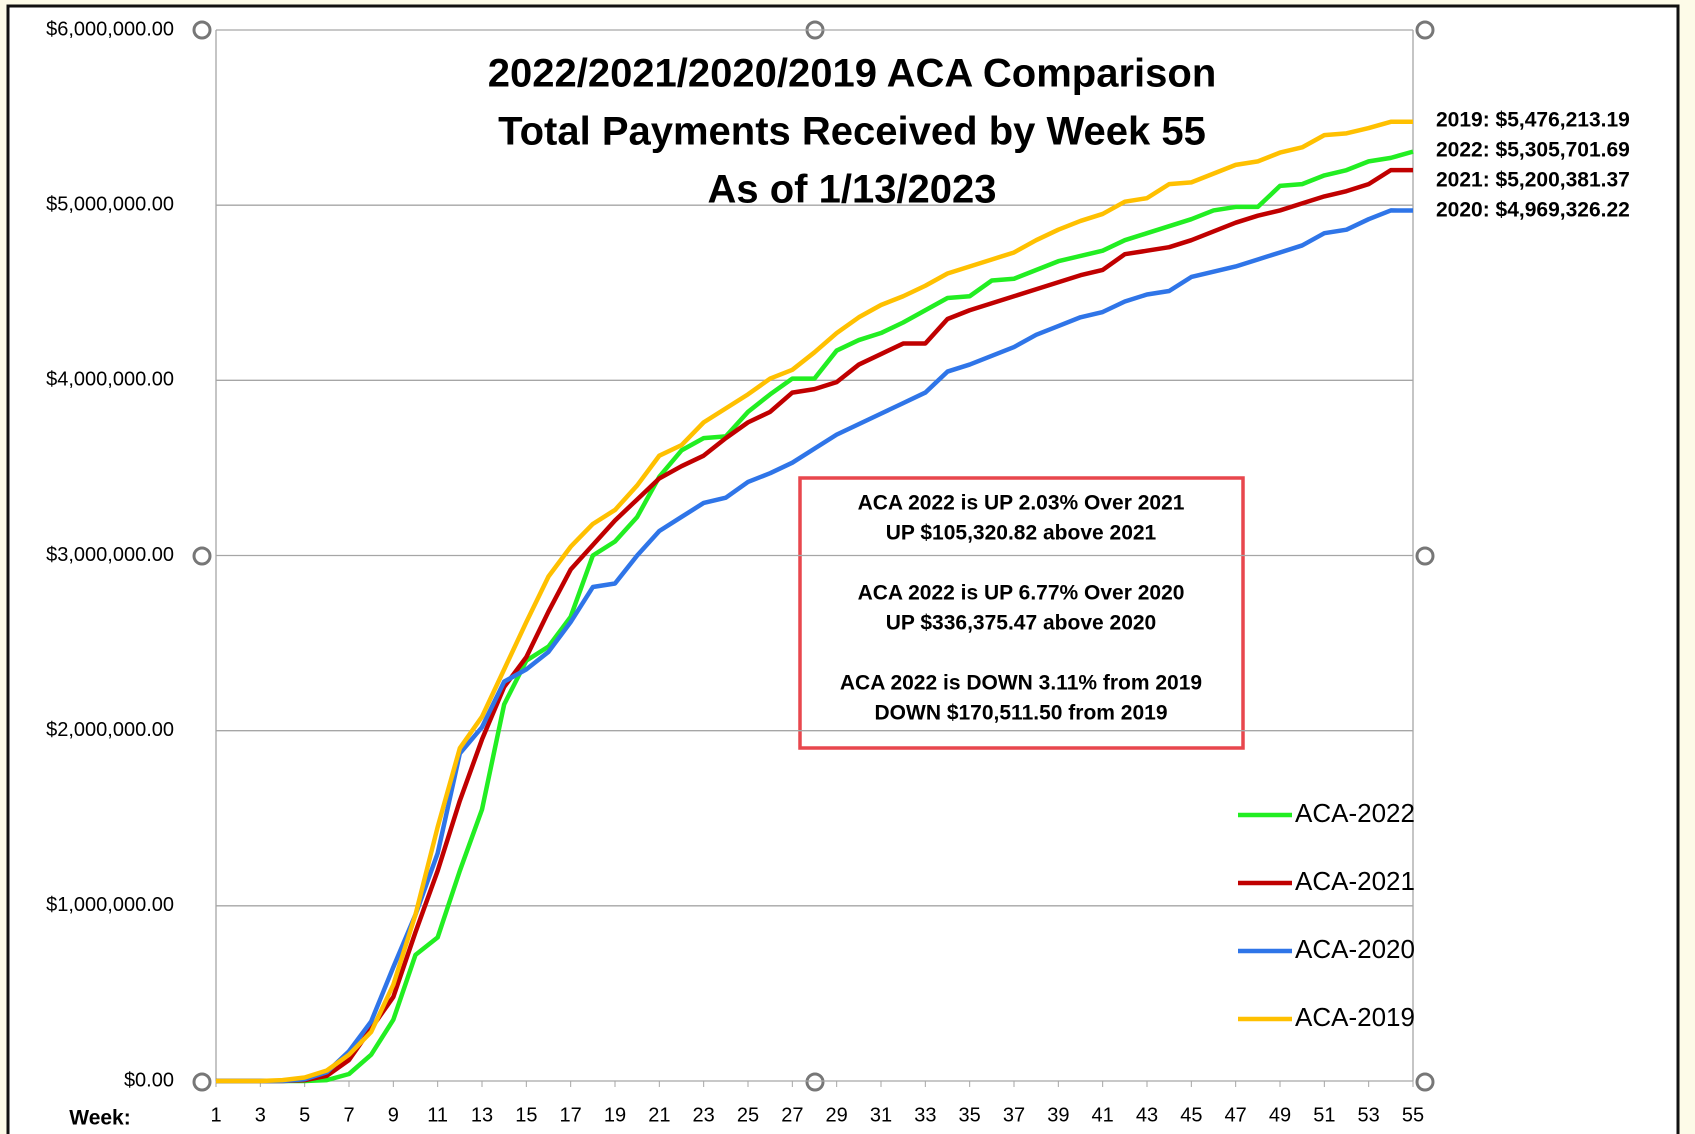 Image resolution: width=1695 pixels, height=1134 pixels. I want to click on title-line: 2022/2021/2020/2019 ACA Comparison, so click(852, 74).